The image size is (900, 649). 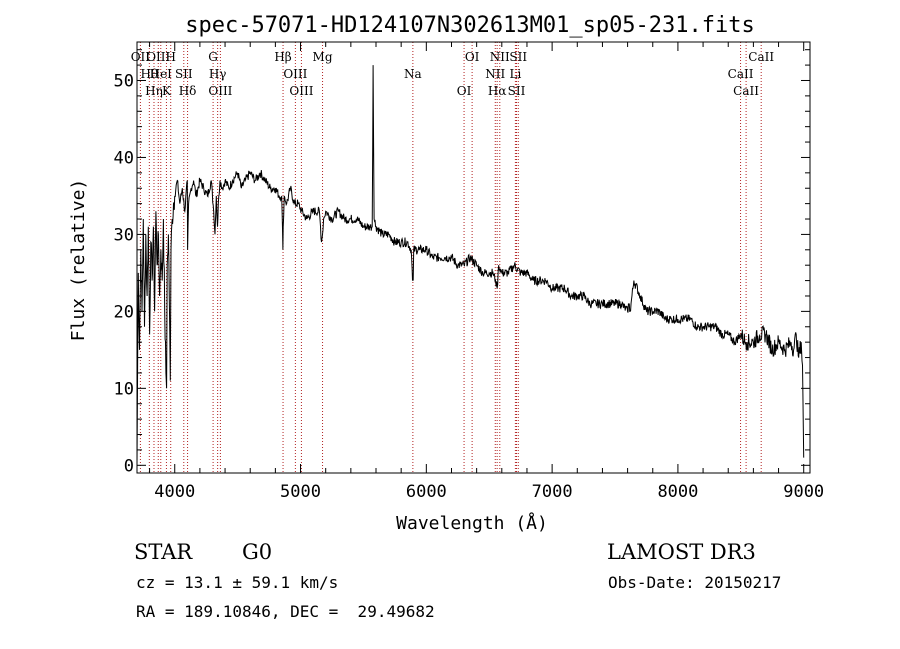 What do you see at coordinates (695, 582) in the screenshot?
I see `observation-date: Obs-Date: 20150217` at bounding box center [695, 582].